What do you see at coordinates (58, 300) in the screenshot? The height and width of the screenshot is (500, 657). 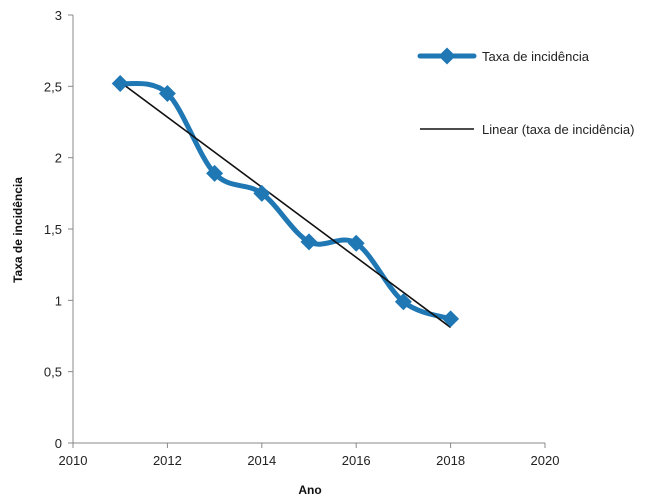 I see `y-tick-label: 1` at bounding box center [58, 300].